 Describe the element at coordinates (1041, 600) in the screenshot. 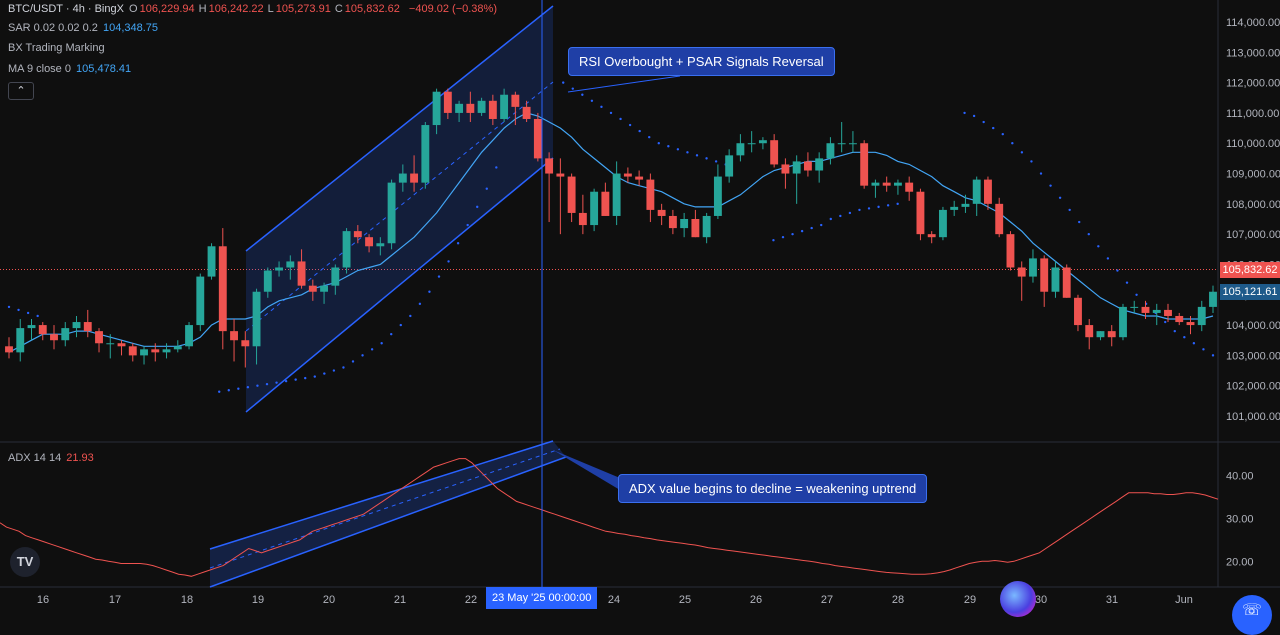

I see `time-tick-label: 30` at that location.